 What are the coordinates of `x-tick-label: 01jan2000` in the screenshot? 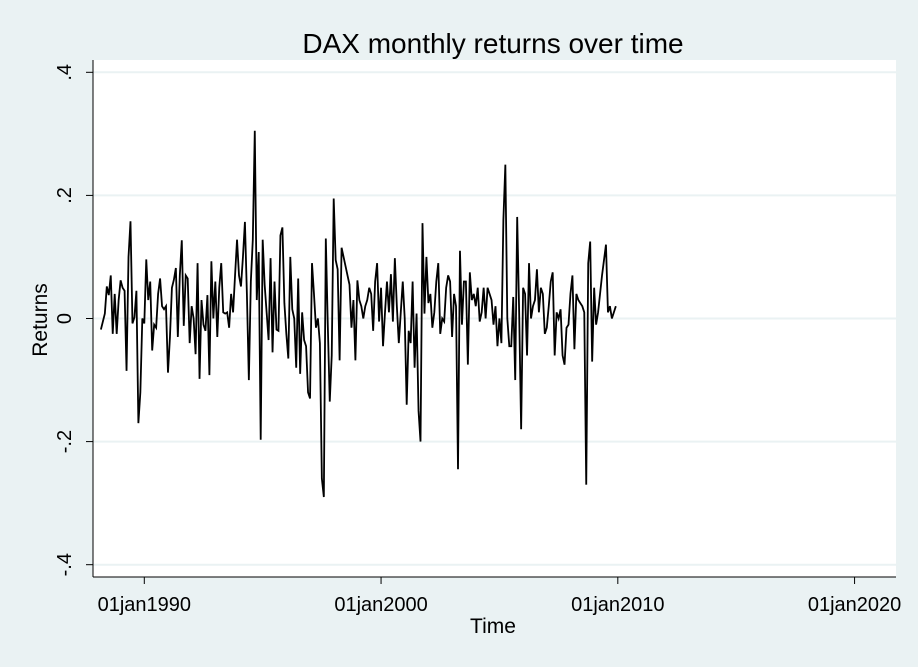 It's located at (380, 605).